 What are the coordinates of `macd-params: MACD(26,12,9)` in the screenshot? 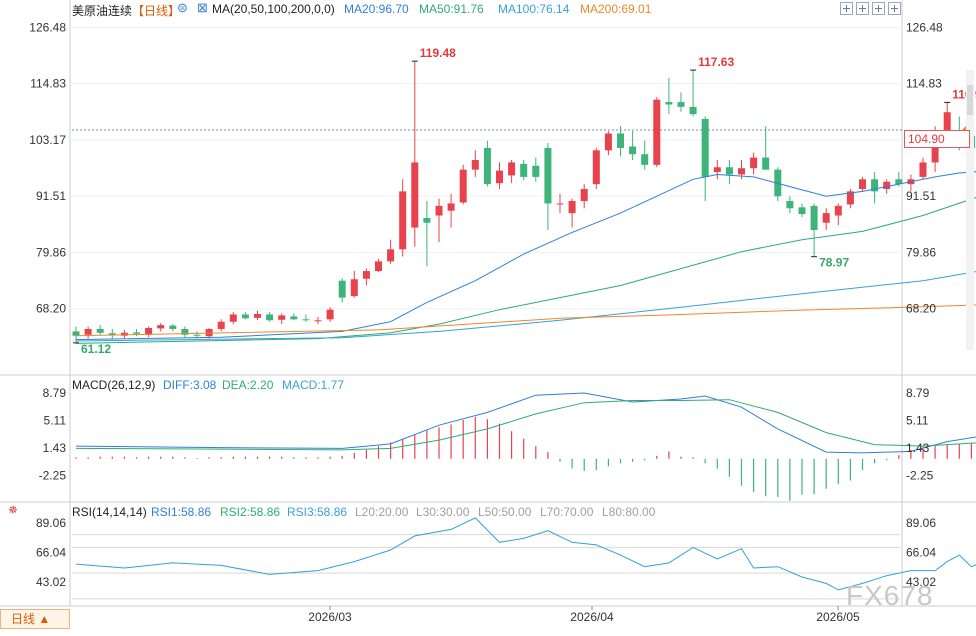 It's located at (114, 385).